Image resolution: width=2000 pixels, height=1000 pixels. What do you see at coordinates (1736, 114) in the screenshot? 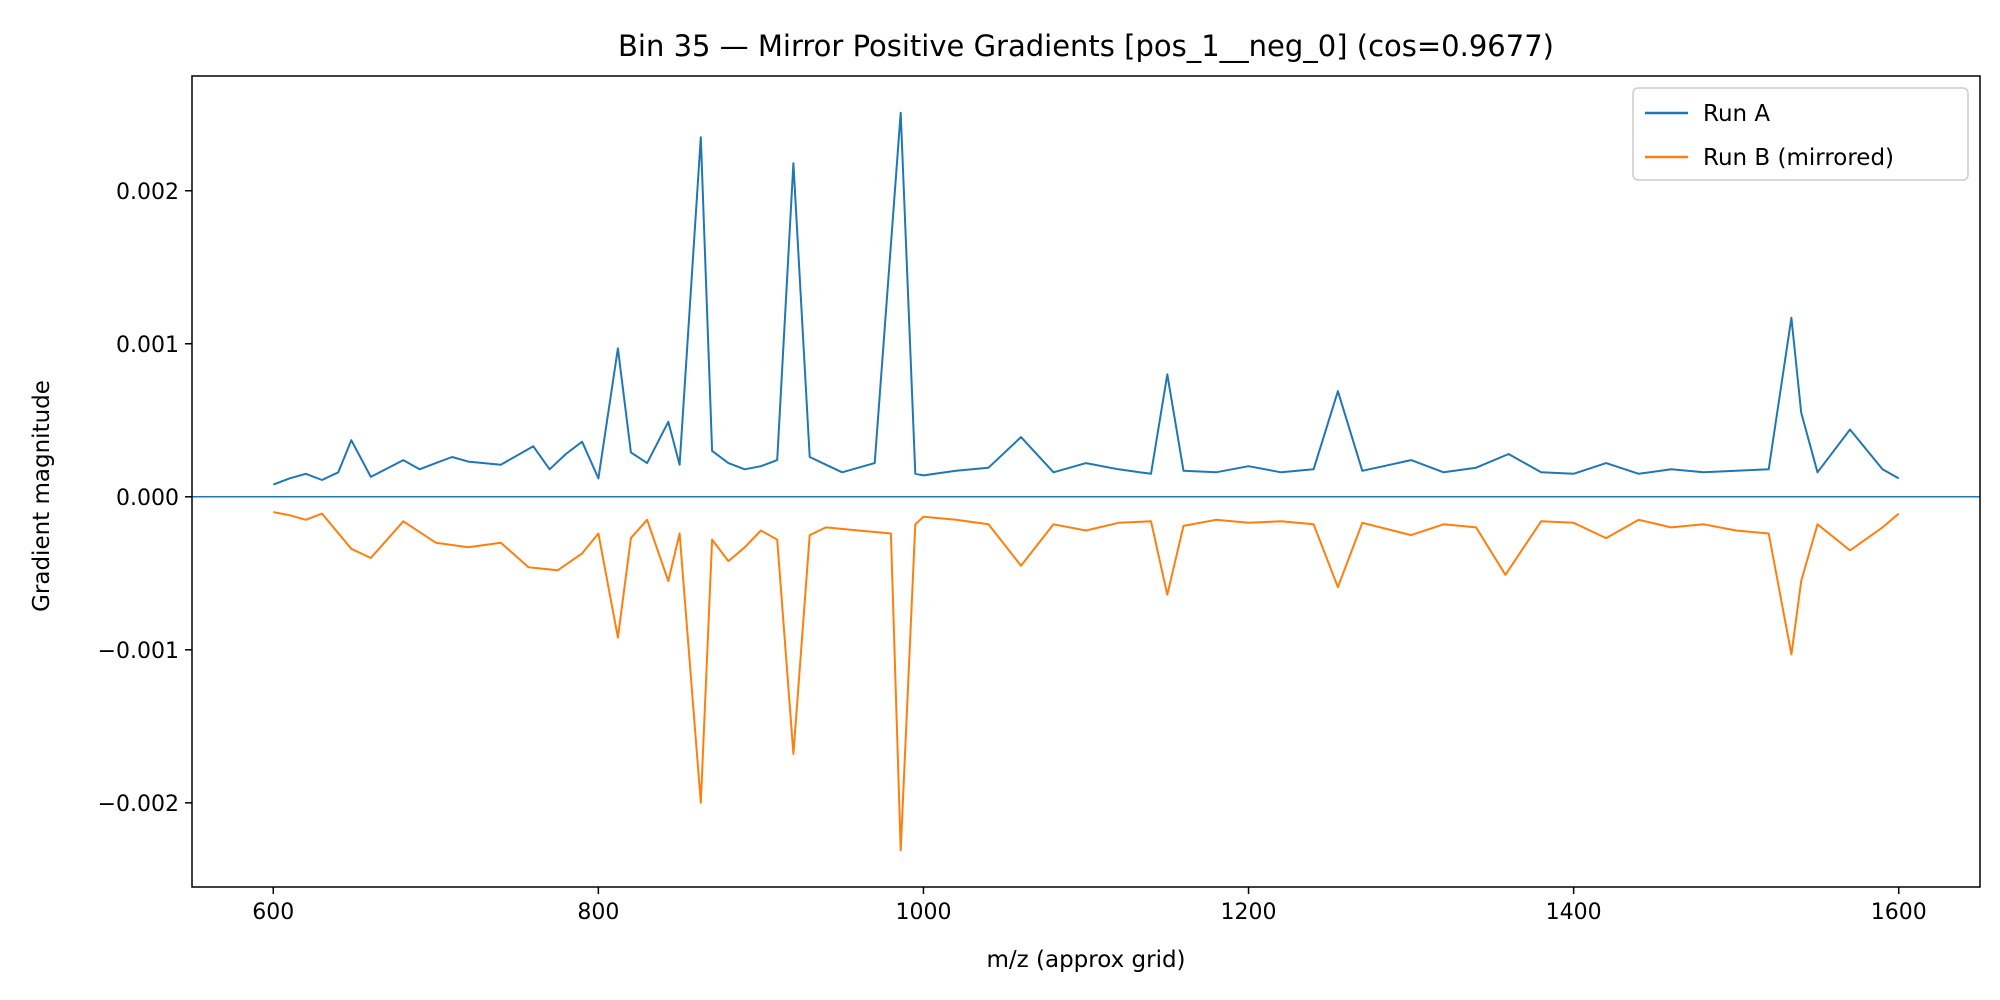
I see `legend-label-run-a: Run A` at bounding box center [1736, 114].